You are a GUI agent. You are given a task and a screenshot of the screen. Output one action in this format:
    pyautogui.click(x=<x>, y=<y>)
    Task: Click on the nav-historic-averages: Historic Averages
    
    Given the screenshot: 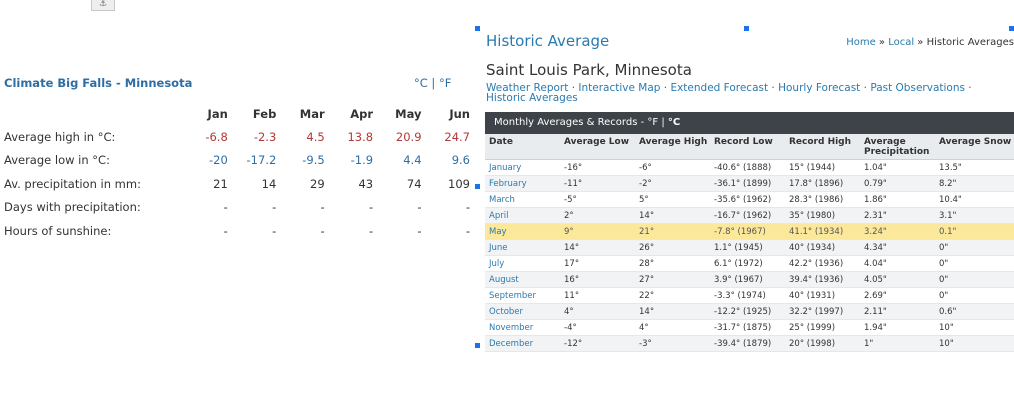 What is the action you would take?
    pyautogui.click(x=532, y=98)
    